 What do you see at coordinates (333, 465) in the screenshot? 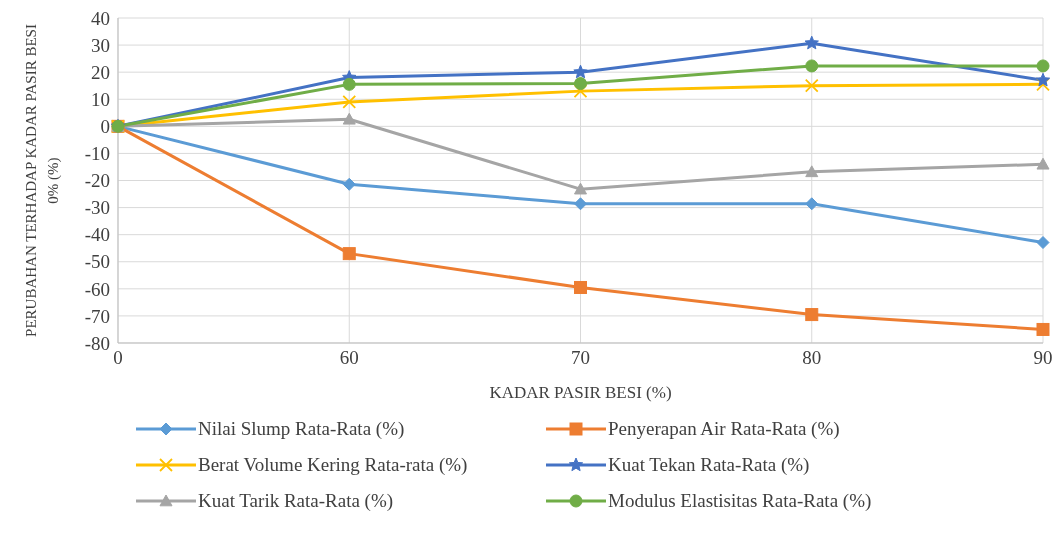
I see `legend-label: Berat Volume Kering Rata-rata (%)` at bounding box center [333, 465].